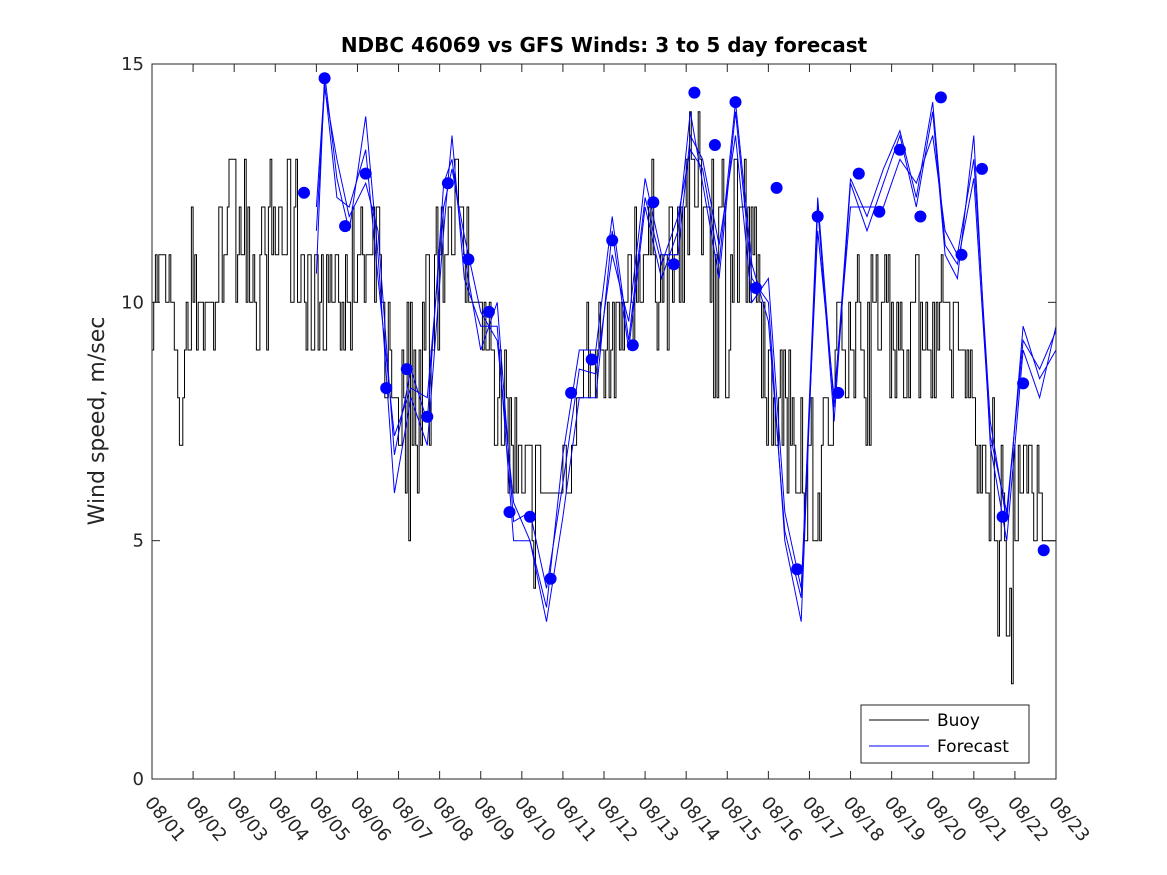 The width and height of the screenshot is (1167, 875). I want to click on y-tick-label: 10, so click(132, 302).